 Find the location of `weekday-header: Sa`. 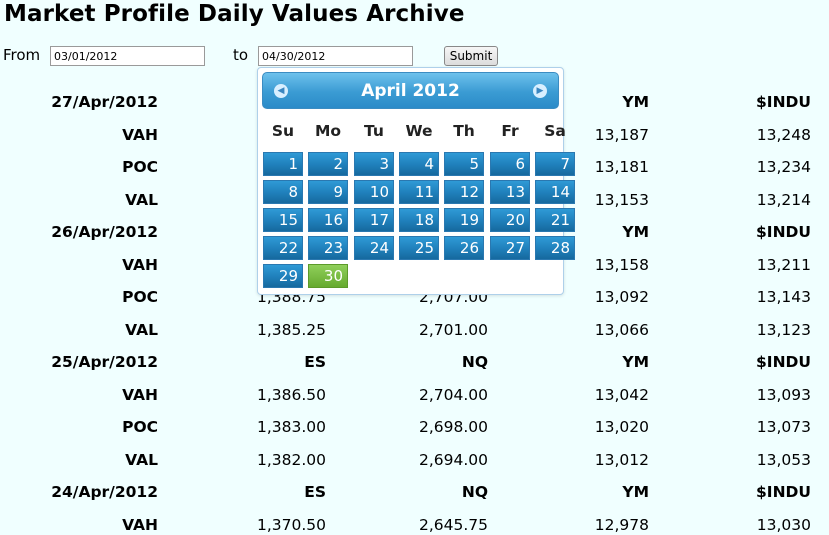

weekday-header: Sa is located at coordinates (555, 131).